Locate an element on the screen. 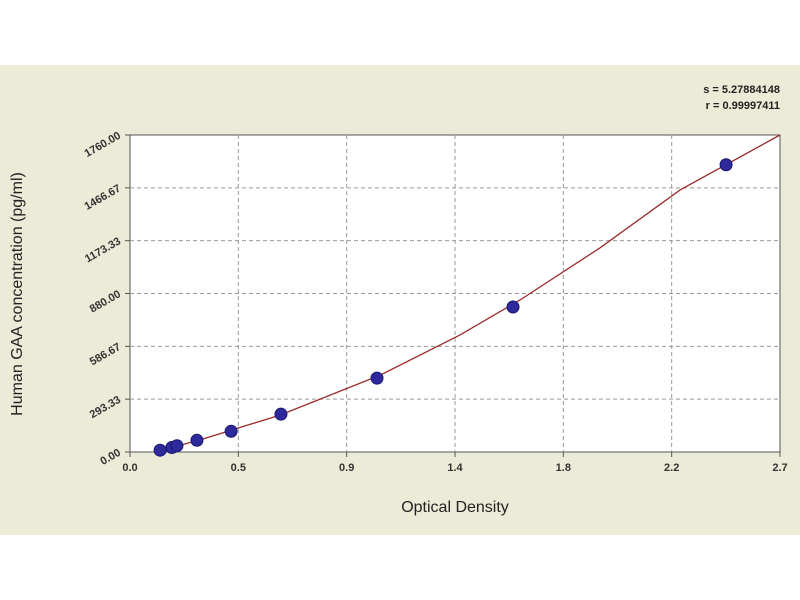 This screenshot has width=800, height=600. x-tick-label: 2.7 is located at coordinates (779, 468).